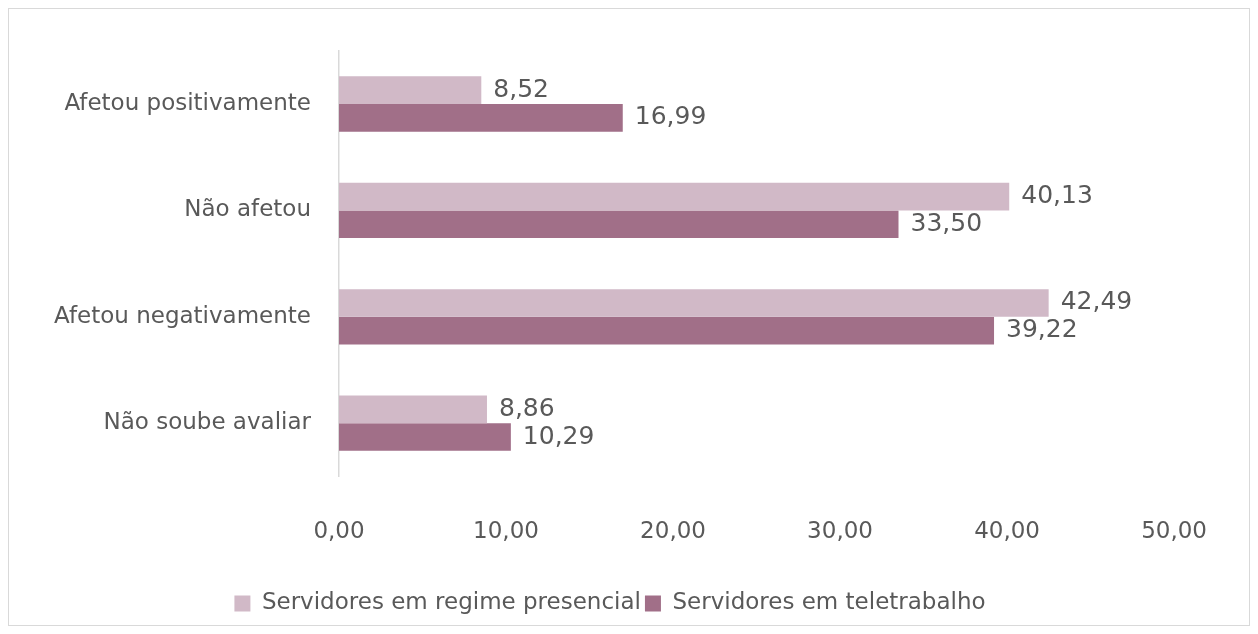 The image size is (1258, 634). I want to click on data-label: 8,52, so click(521, 88).